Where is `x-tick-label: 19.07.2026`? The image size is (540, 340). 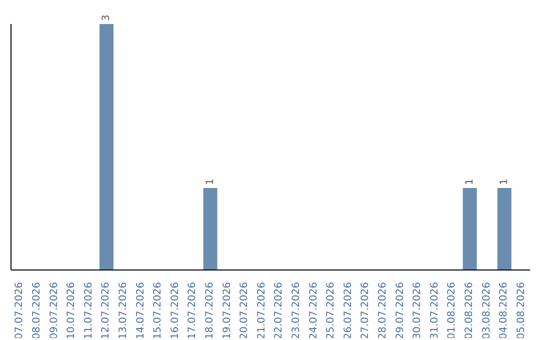 x-tick-label: 19.07.2026 is located at coordinates (227, 311).